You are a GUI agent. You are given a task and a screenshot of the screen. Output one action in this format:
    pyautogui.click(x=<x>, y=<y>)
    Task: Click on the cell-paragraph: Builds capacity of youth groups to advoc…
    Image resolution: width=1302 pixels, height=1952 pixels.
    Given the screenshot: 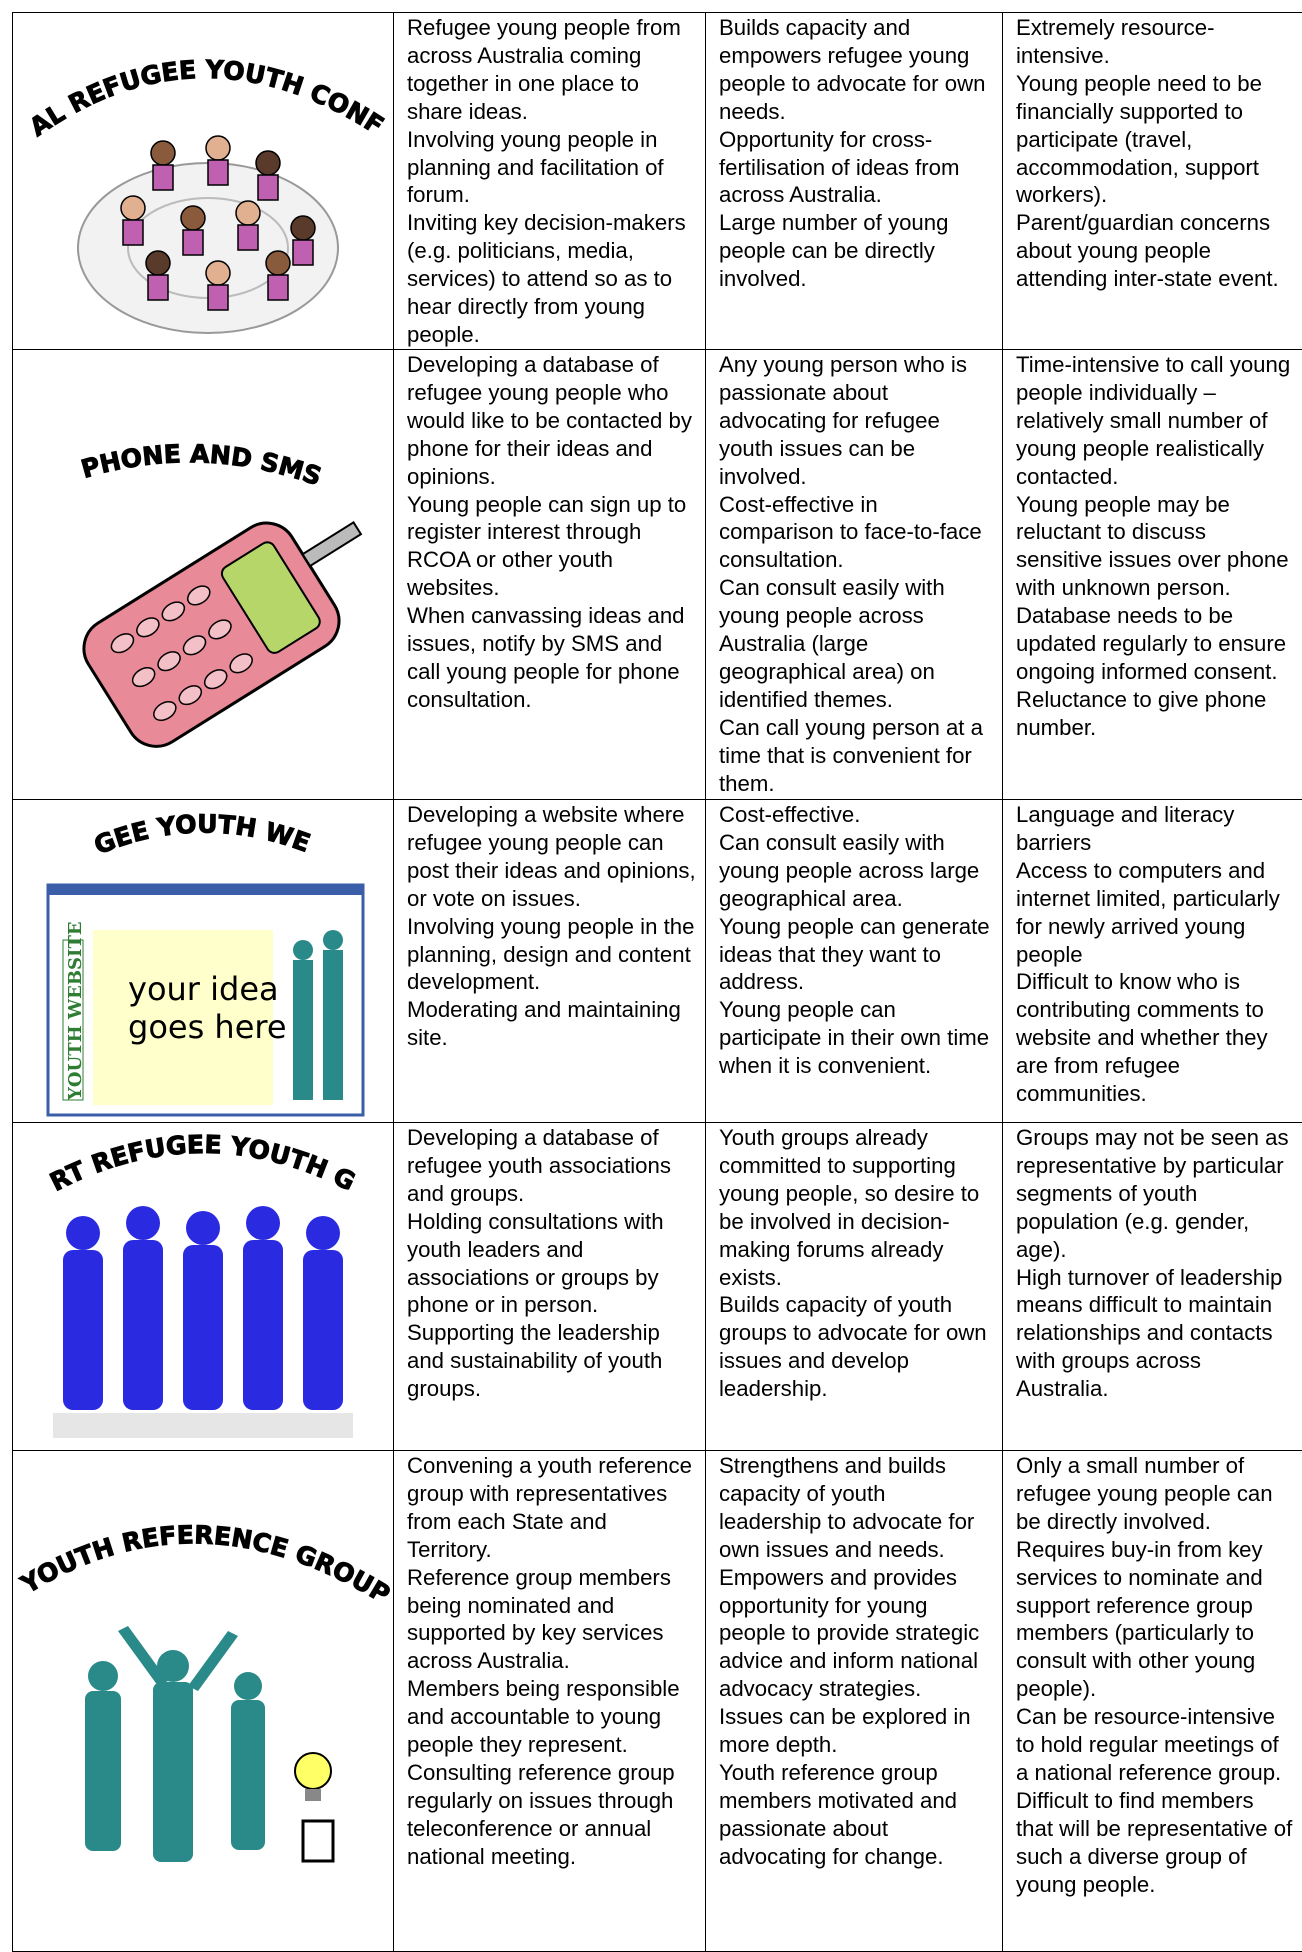 What is the action you would take?
    pyautogui.click(x=856, y=1347)
    